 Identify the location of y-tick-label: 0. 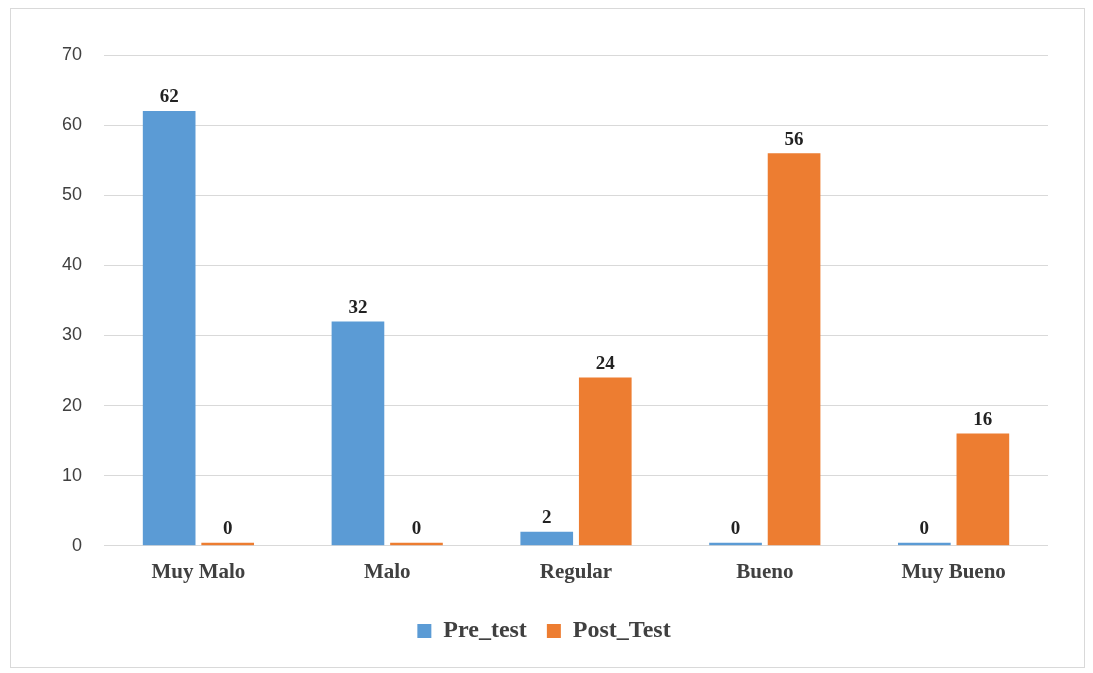
(77, 544).